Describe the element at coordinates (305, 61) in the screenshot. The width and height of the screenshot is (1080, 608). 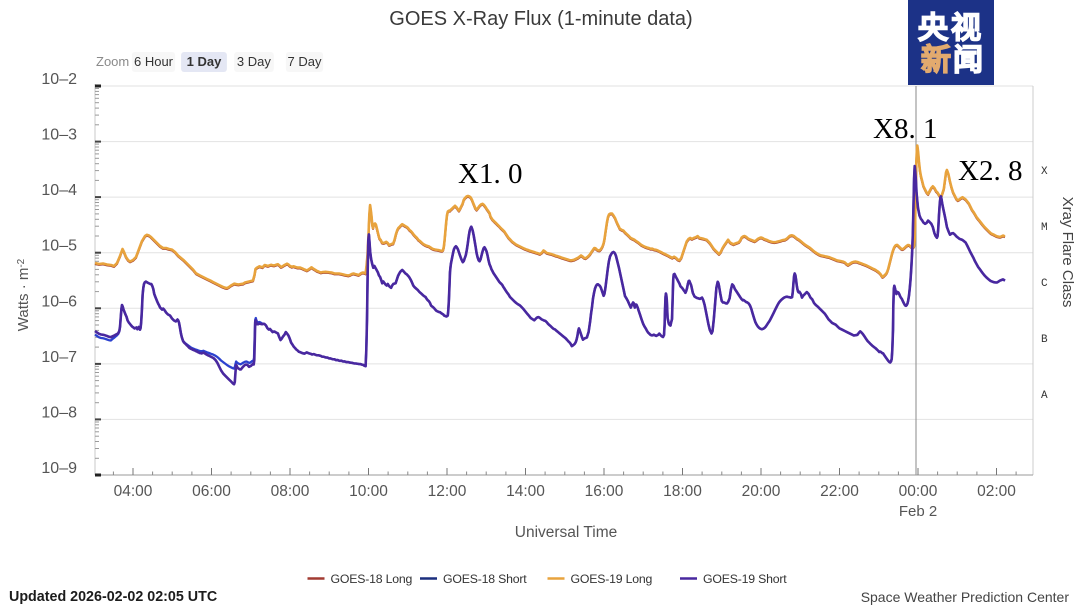
I see `svg-text: 7 Day` at that location.